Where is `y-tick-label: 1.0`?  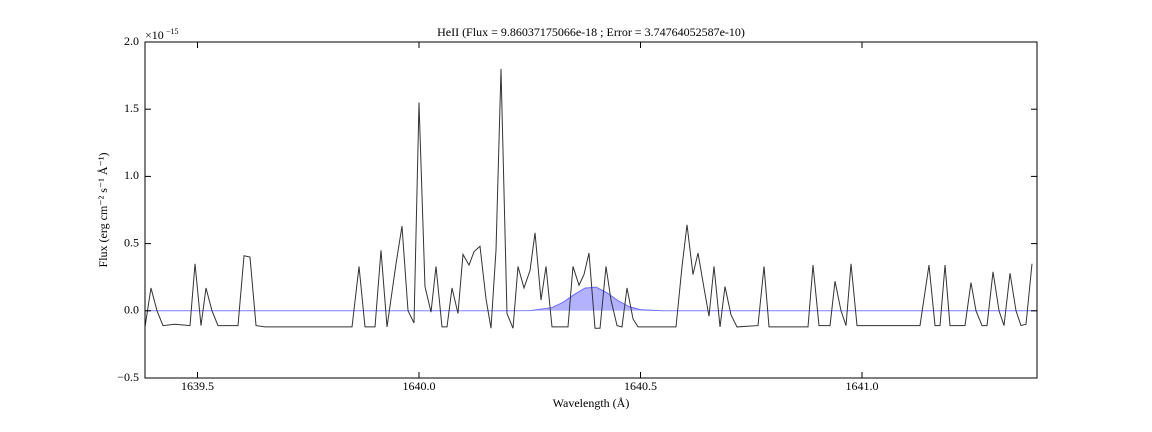 y-tick-label: 1.0 is located at coordinates (131, 175).